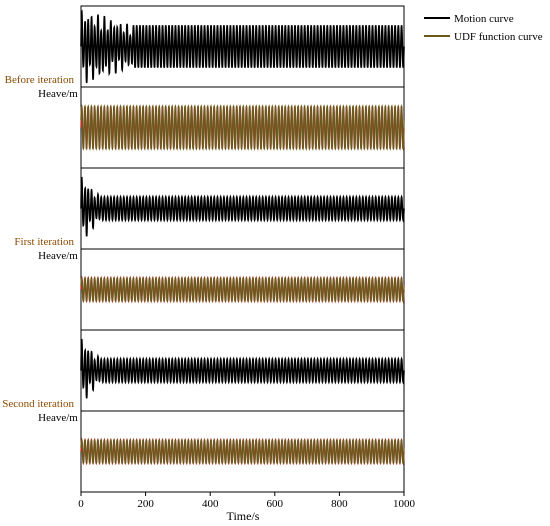 The width and height of the screenshot is (550, 526). What do you see at coordinates (483, 28) in the screenshot?
I see `legend: Motion curve UDF function curve` at bounding box center [483, 28].